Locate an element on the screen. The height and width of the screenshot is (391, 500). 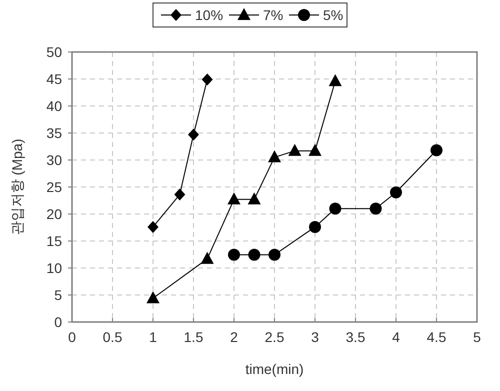
y-tick-label: 40 is located at coordinates (54, 106).